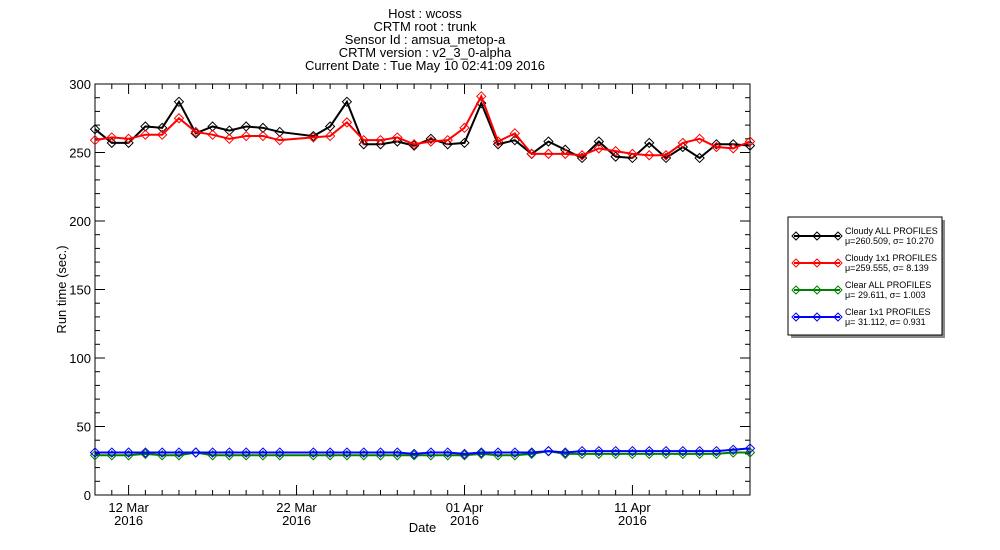 This screenshot has height=550, width=1000. I want to click on y-tick-label: 100, so click(80, 358).